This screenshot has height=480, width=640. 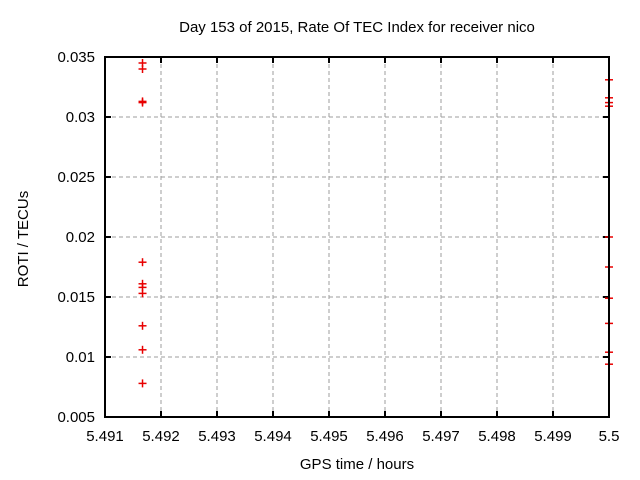 I want to click on x-axis-label: GPS time / hours, so click(x=357, y=464).